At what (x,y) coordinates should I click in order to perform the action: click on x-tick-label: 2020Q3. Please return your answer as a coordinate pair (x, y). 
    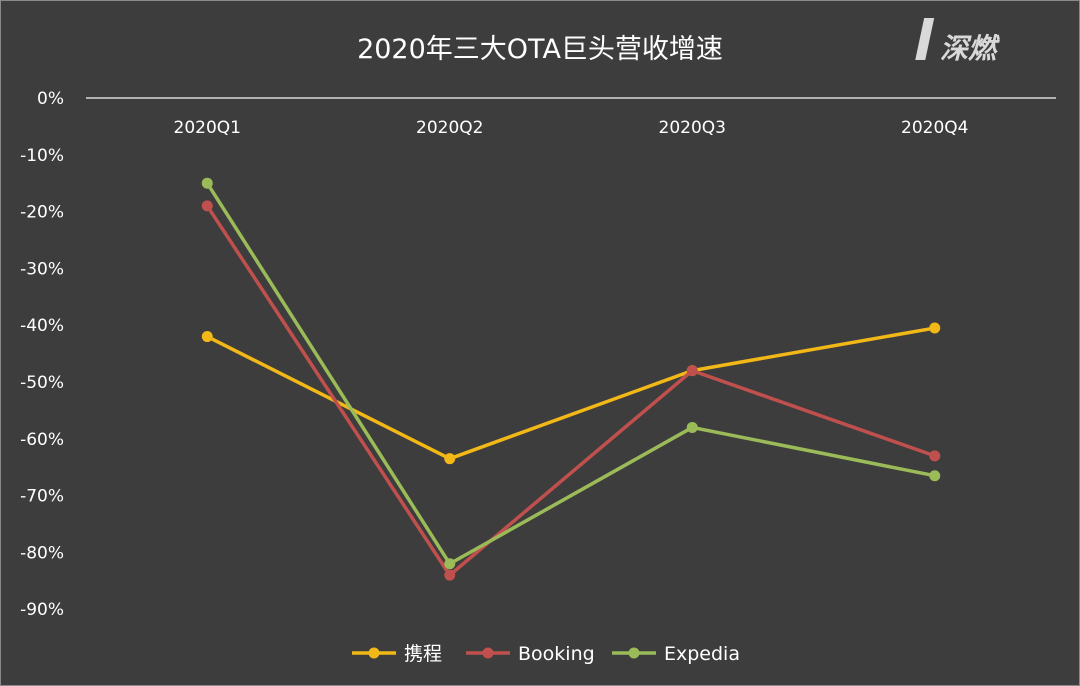
    Looking at the image, I should click on (692, 128).